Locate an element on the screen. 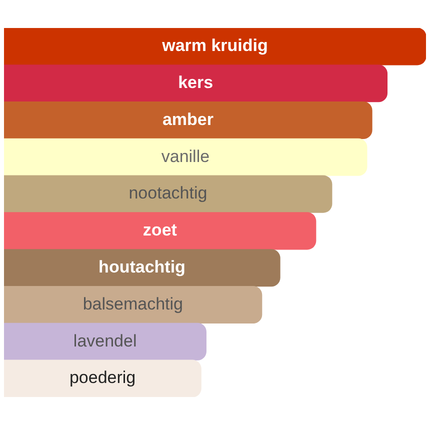 The image size is (430, 430). y-tick-label: houtachtig is located at coordinates (142, 267).